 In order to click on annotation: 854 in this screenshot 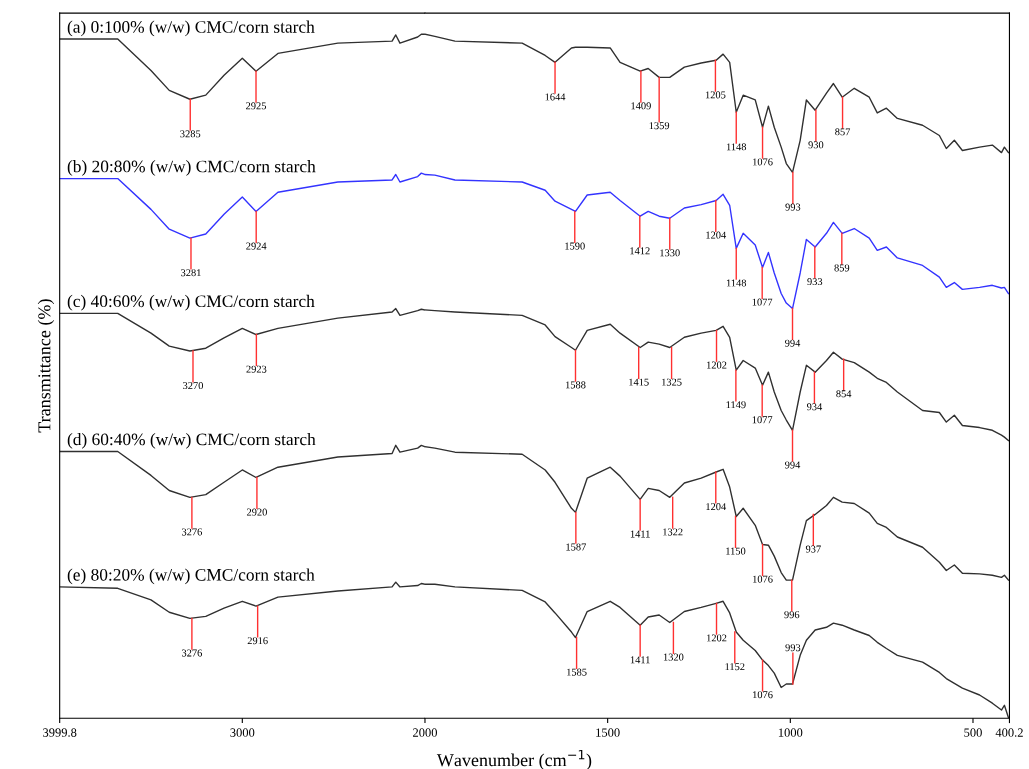, I will do `click(844, 394)`.